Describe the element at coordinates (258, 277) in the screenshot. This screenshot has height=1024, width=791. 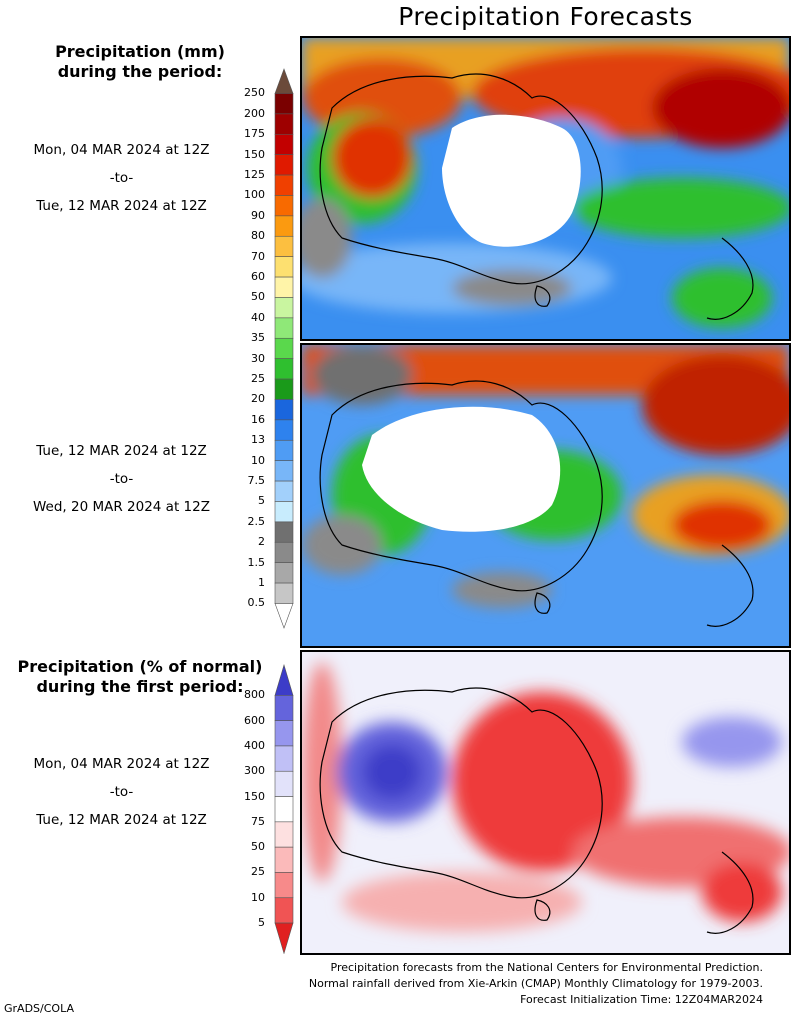
I see `colorbar-tick-label: 60` at that location.